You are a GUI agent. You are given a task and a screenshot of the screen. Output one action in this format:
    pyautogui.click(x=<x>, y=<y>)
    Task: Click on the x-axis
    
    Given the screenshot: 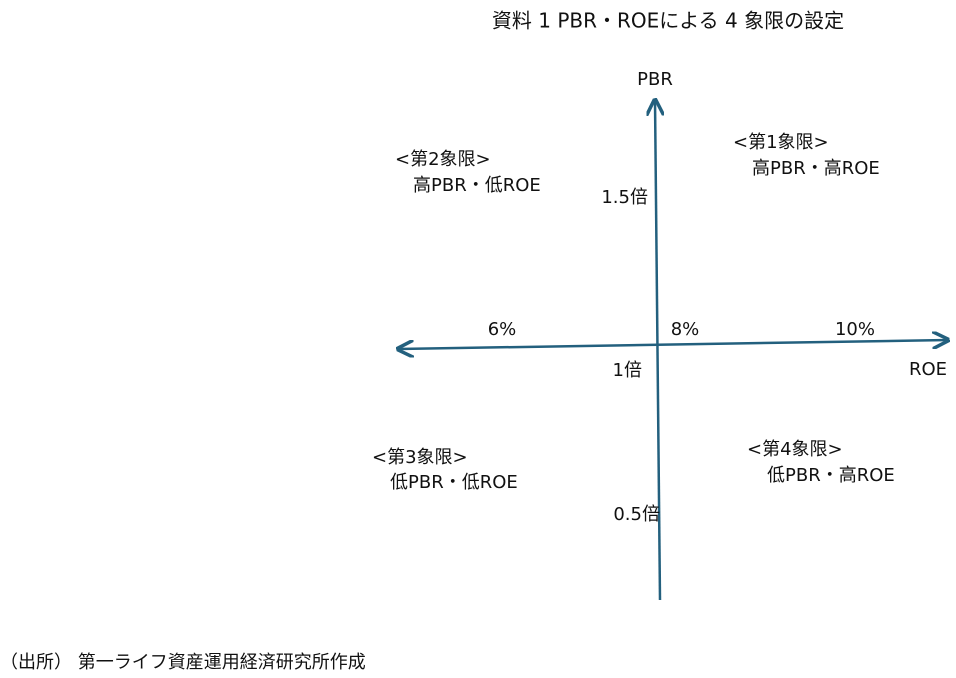 What is the action you would take?
    pyautogui.click(x=673, y=344)
    